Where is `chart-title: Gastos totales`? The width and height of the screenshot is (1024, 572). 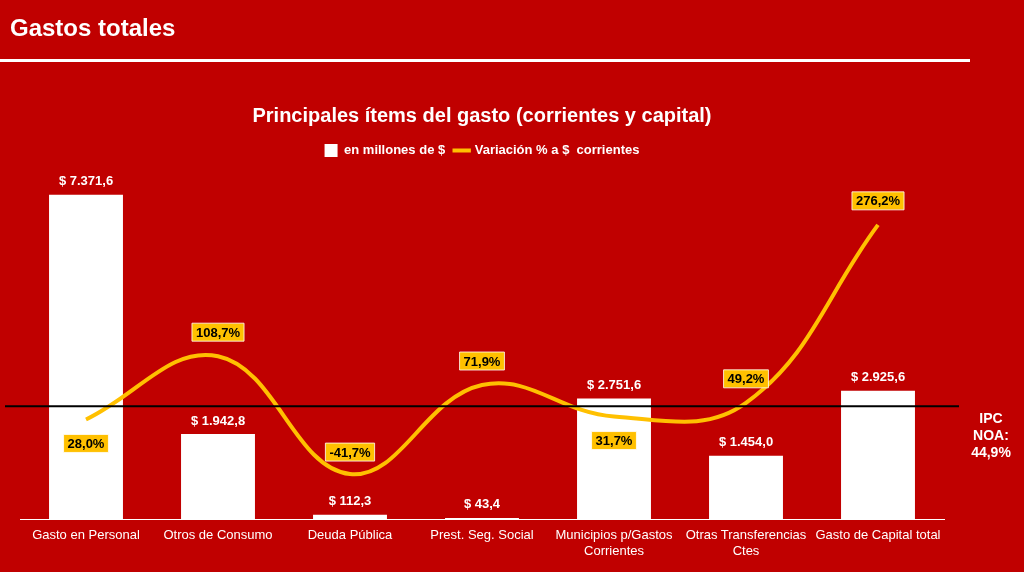
chart-title: Gastos totales is located at coordinates (93, 28).